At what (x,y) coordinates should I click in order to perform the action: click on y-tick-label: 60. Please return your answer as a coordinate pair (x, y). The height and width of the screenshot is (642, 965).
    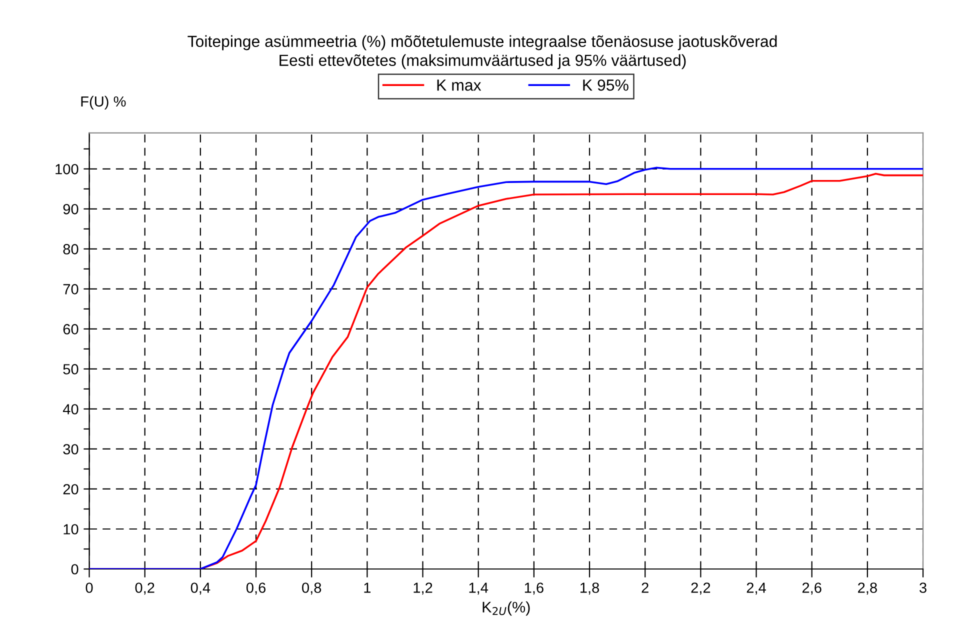
    Looking at the image, I should click on (70, 329).